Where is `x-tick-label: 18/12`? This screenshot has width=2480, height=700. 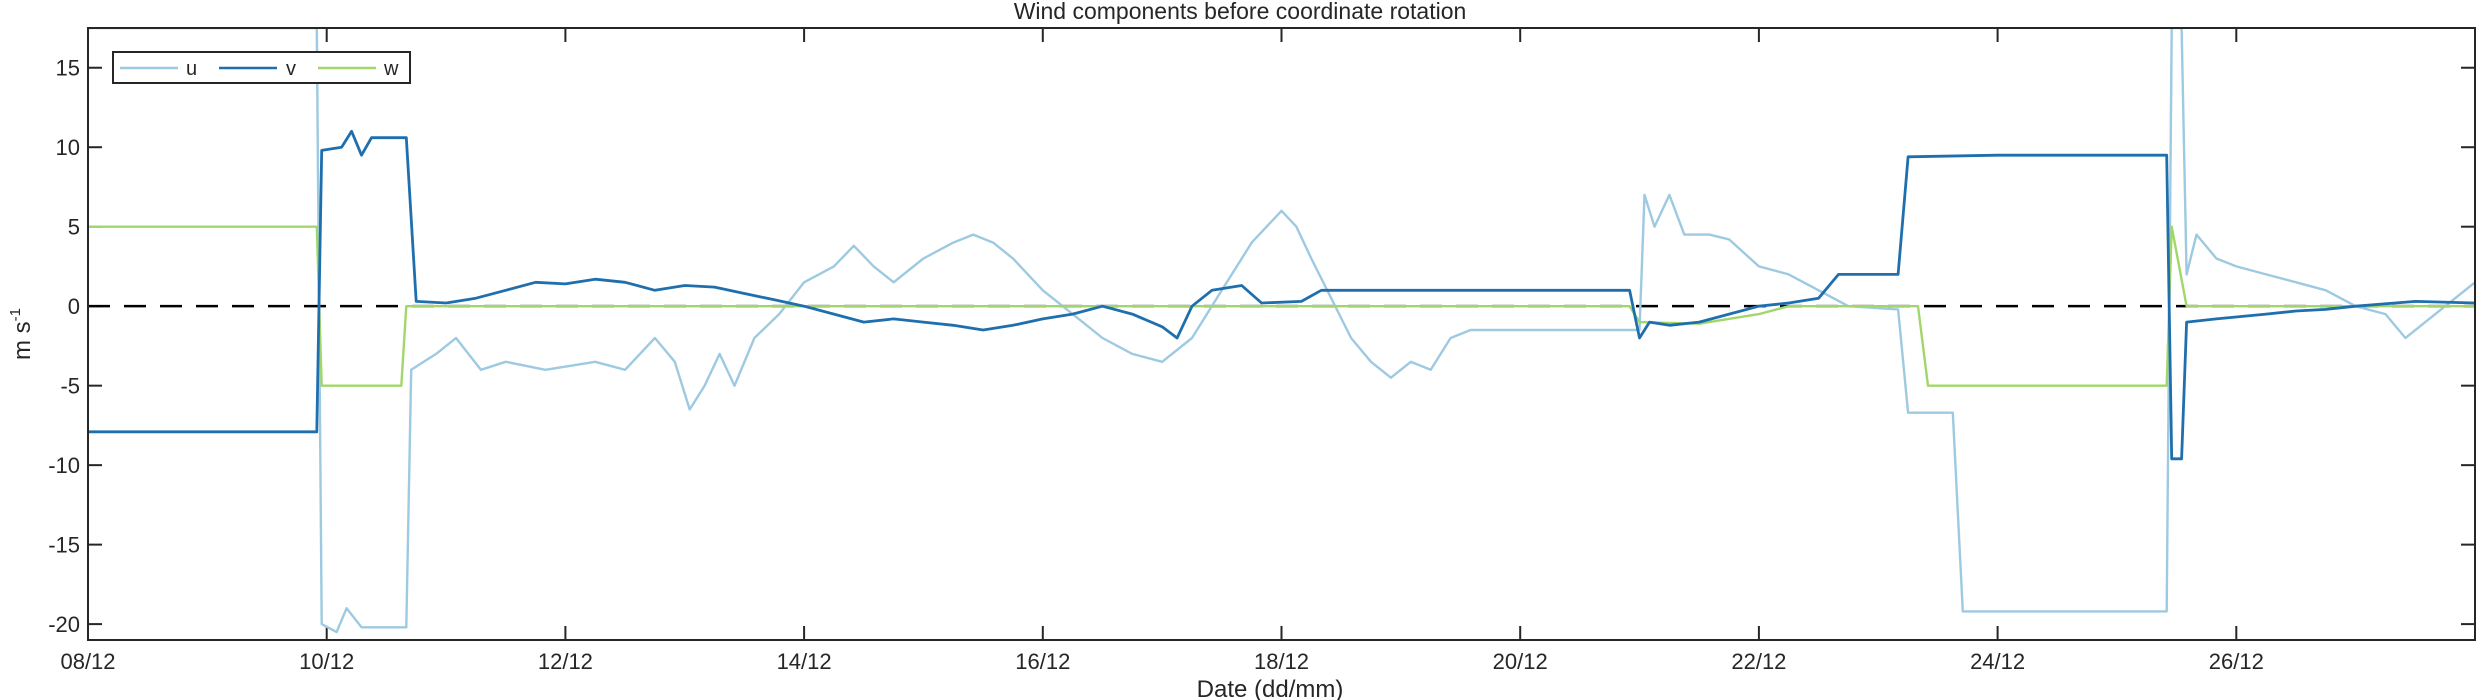 x-tick-label: 18/12 is located at coordinates (1281, 661).